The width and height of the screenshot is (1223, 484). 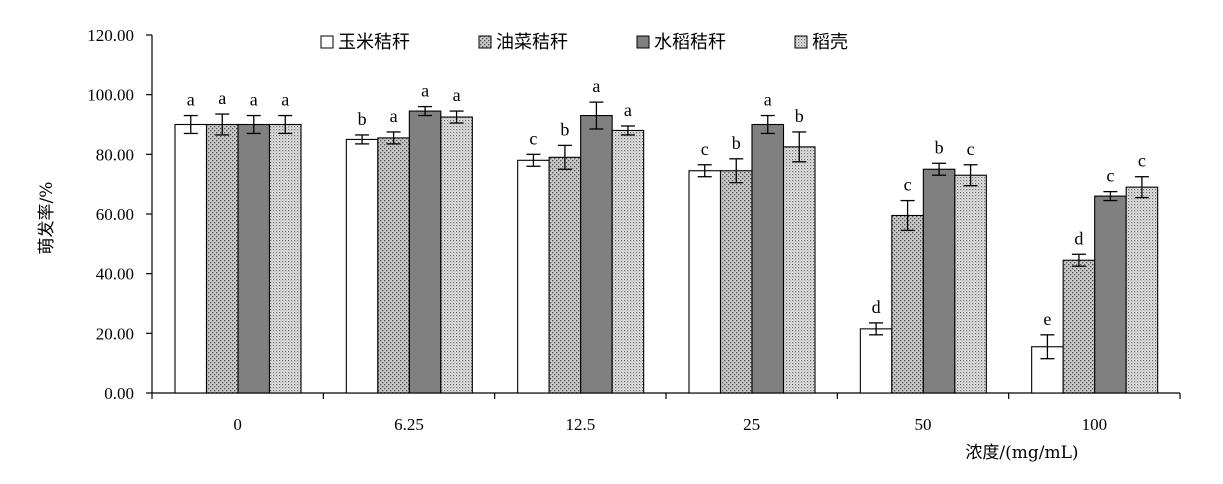 I want to click on legend: 玉米秸秆 油菜秸秆 水稻秸秆 稻壳, so click(x=584, y=42).